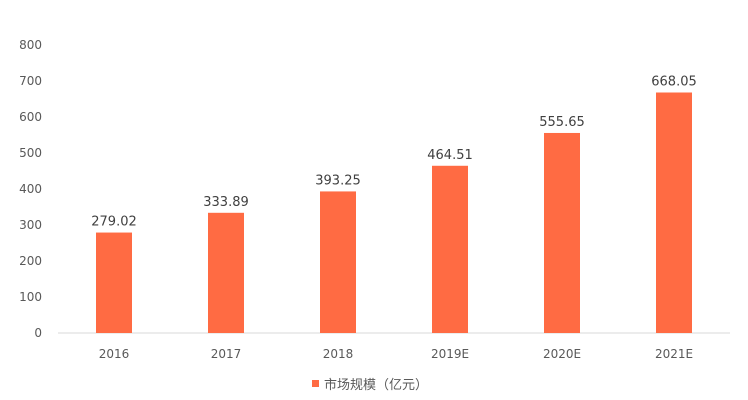 The height and width of the screenshot is (400, 748). What do you see at coordinates (114, 222) in the screenshot?
I see `data-label: 279.02` at bounding box center [114, 222].